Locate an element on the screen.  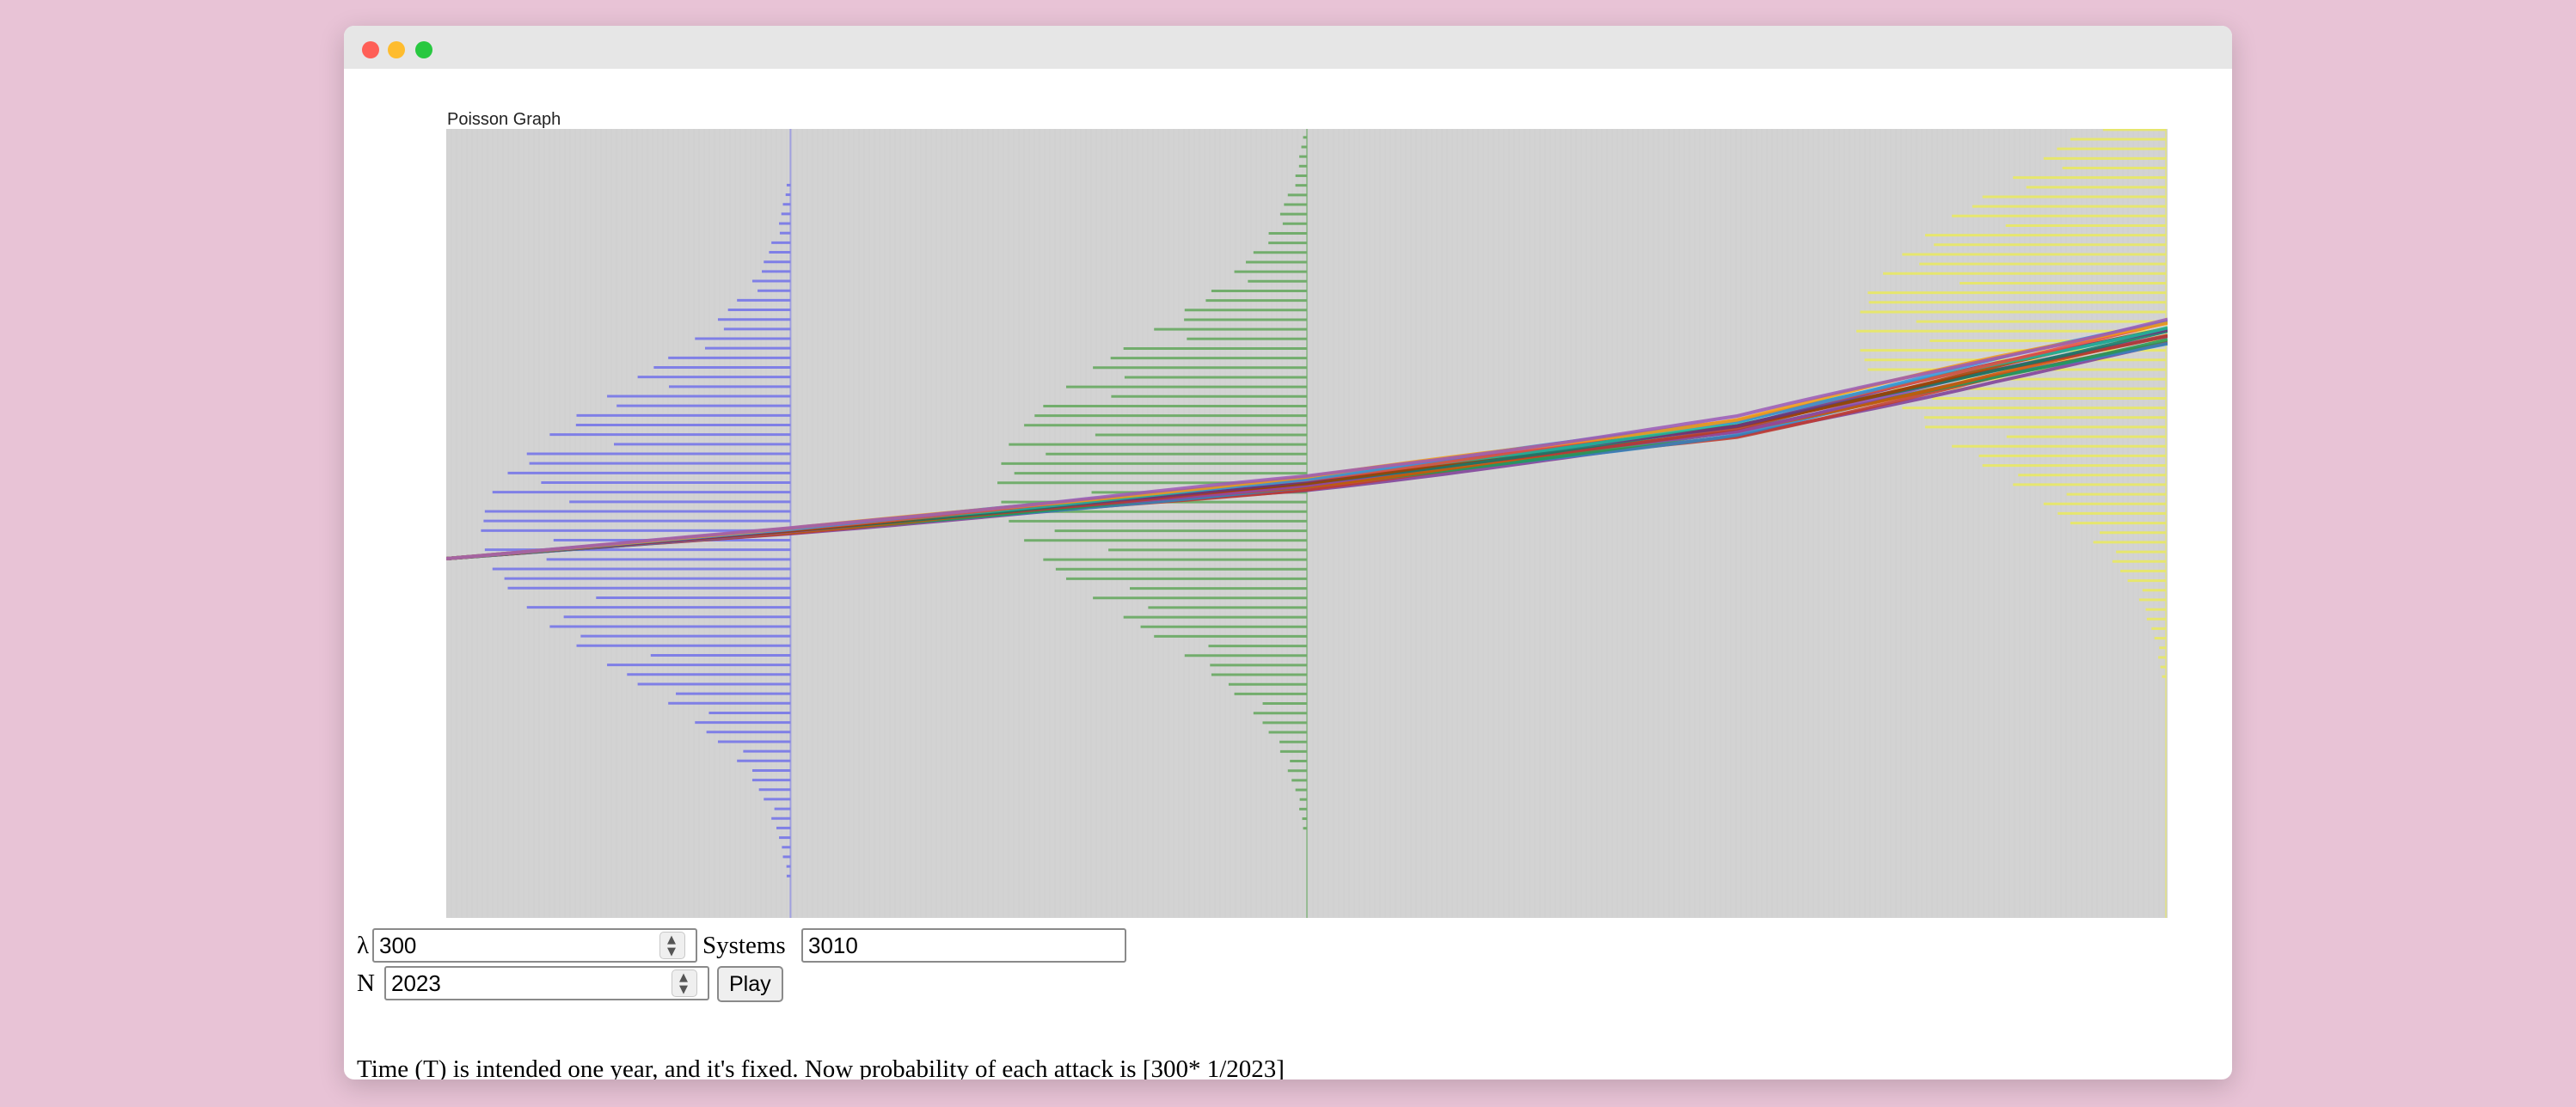
lambda-input is located at coordinates (535, 946).